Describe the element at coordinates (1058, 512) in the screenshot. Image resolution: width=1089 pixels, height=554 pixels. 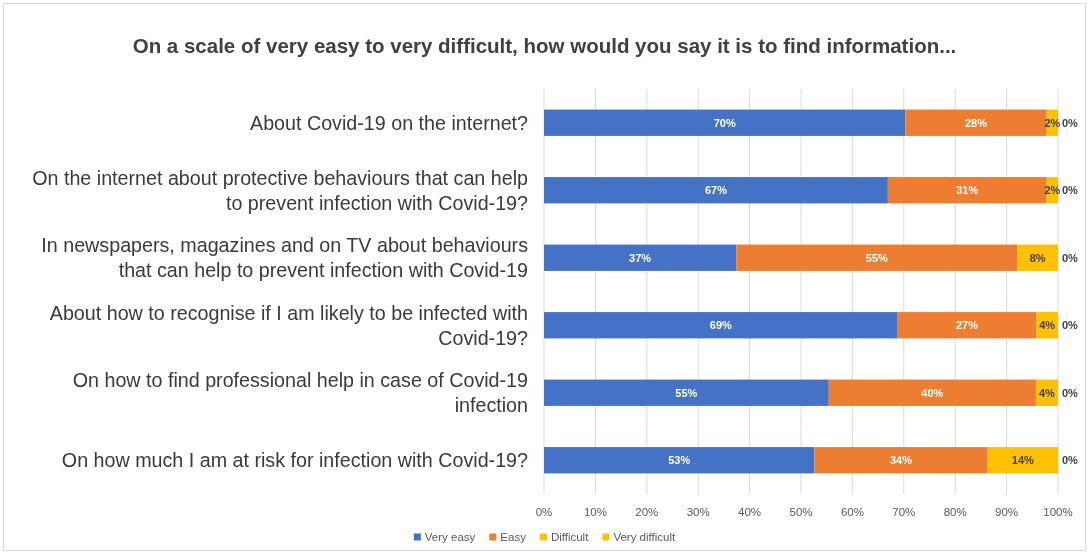
I see `x-tick-label: 100%` at that location.